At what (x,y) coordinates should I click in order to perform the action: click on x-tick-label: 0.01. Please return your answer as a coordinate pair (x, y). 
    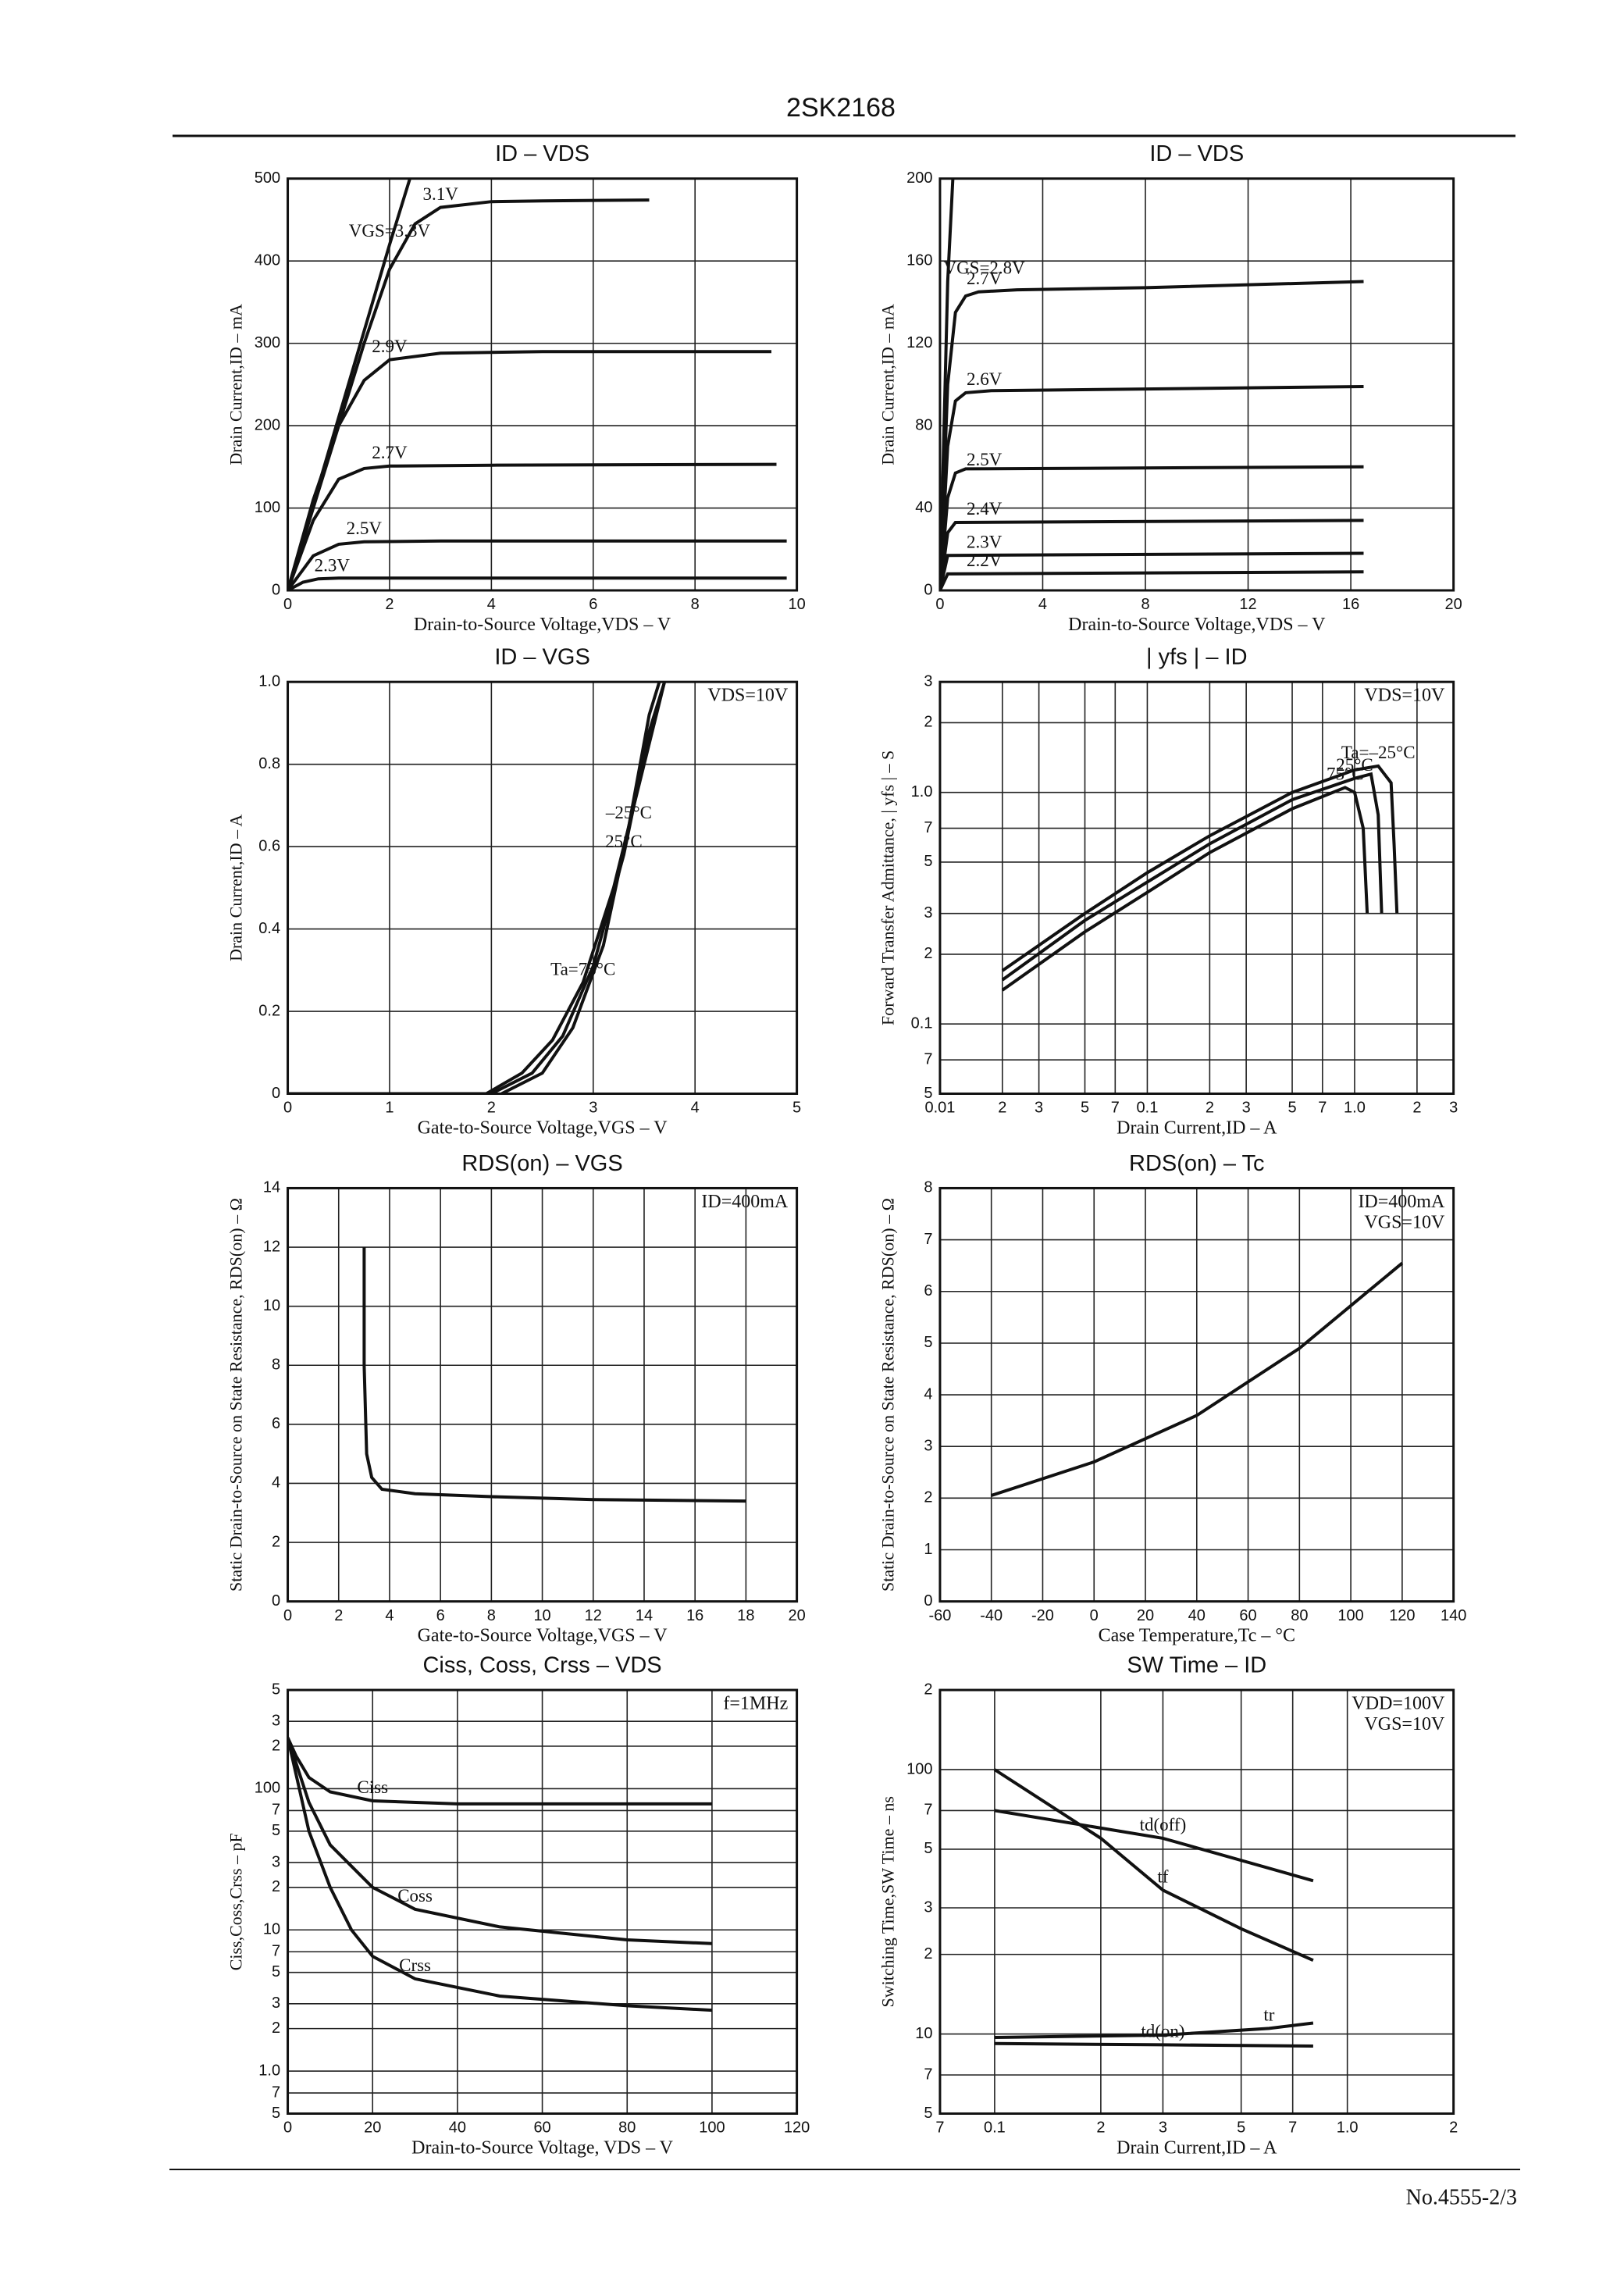
    Looking at the image, I should click on (939, 1108).